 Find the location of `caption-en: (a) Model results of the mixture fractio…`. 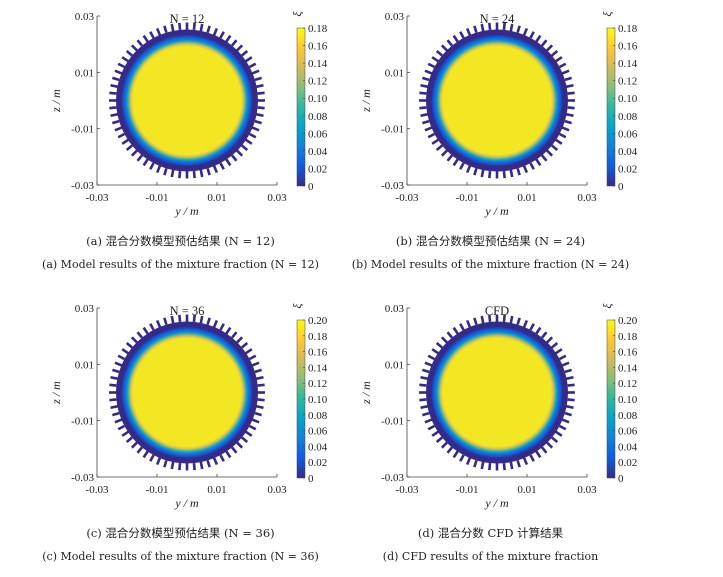

caption-en: (a) Model results of the mixture fractio… is located at coordinates (180, 264).